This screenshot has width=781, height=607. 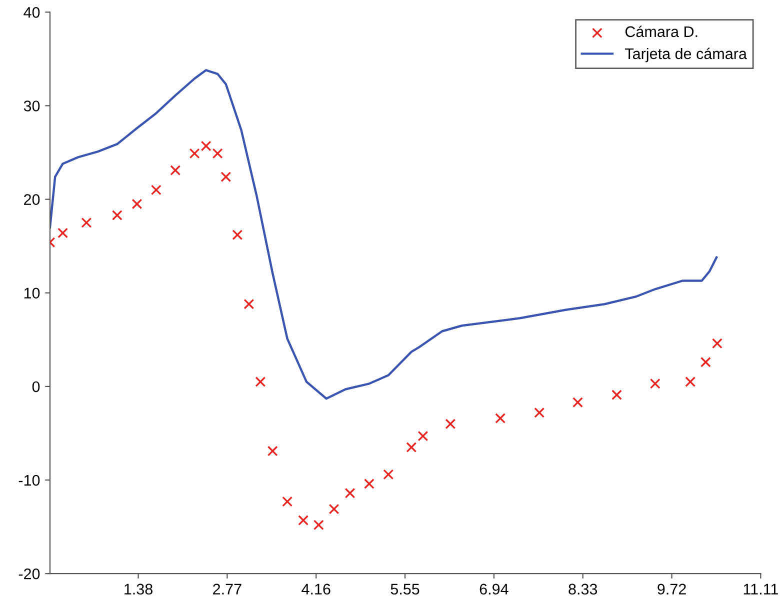 I want to click on x-tick-label: 1.38, so click(x=138, y=589).